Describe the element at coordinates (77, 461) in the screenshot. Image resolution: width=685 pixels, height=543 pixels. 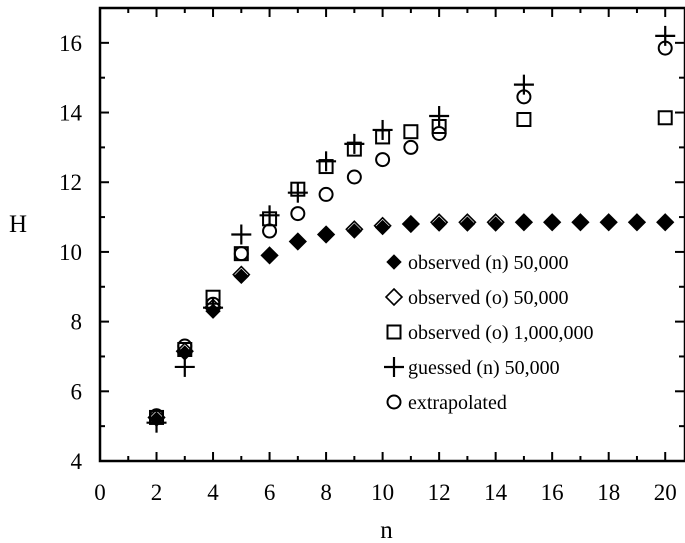
I see `y-tick-label: 4` at that location.